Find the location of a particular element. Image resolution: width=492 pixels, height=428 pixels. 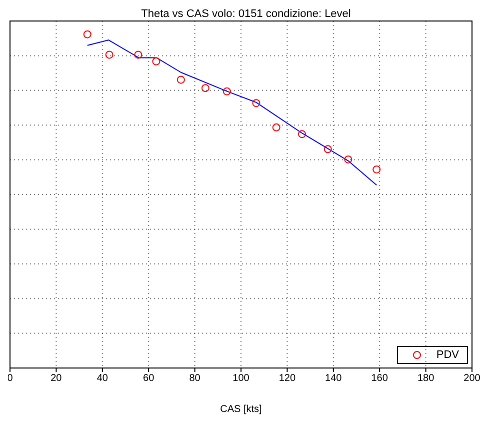

x-tick-label: 200 is located at coordinates (472, 378).